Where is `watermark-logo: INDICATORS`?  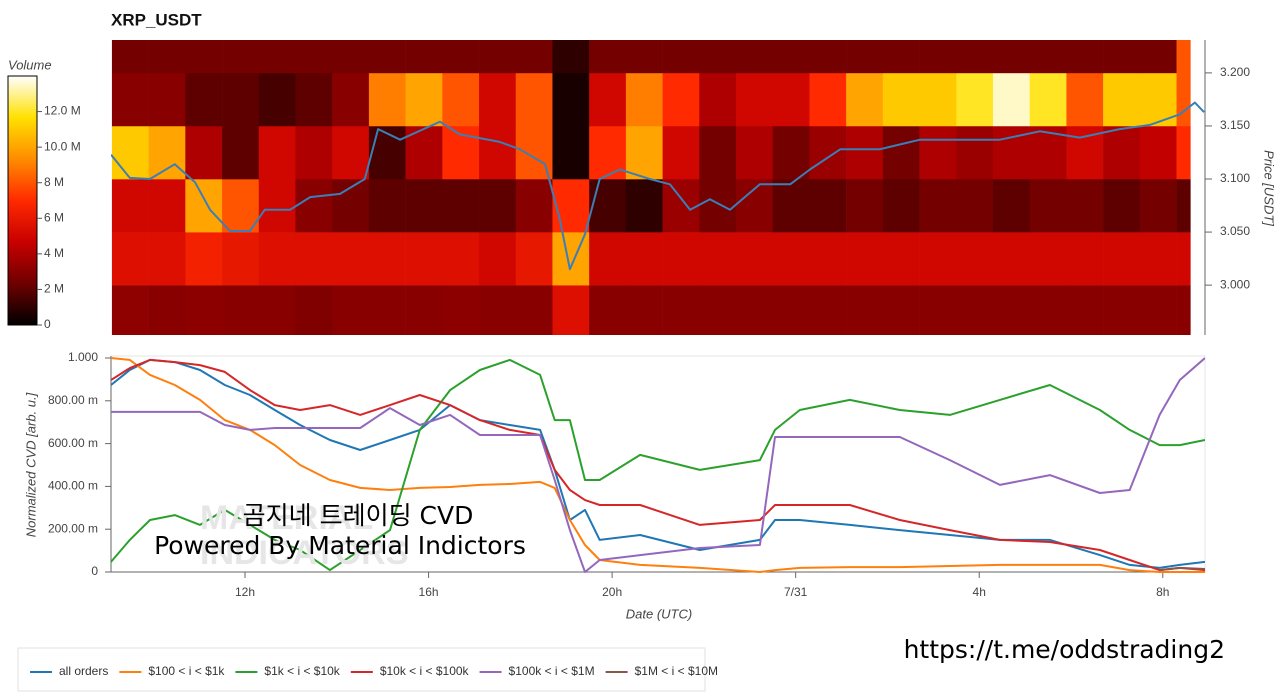 watermark-logo: INDICATORS is located at coordinates (304, 553).